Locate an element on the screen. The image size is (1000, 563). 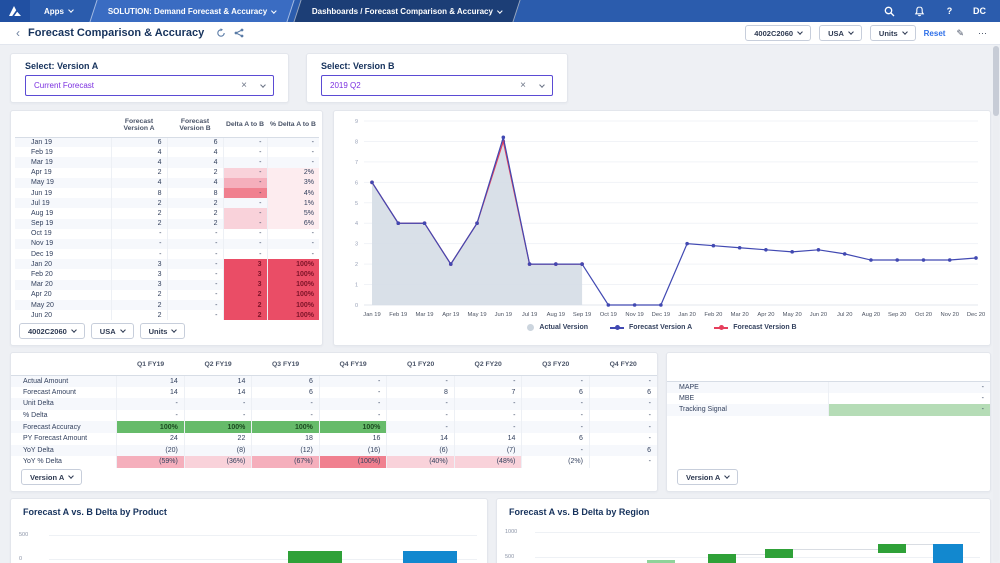
anaplan-logo is located at coordinates (15, 11).